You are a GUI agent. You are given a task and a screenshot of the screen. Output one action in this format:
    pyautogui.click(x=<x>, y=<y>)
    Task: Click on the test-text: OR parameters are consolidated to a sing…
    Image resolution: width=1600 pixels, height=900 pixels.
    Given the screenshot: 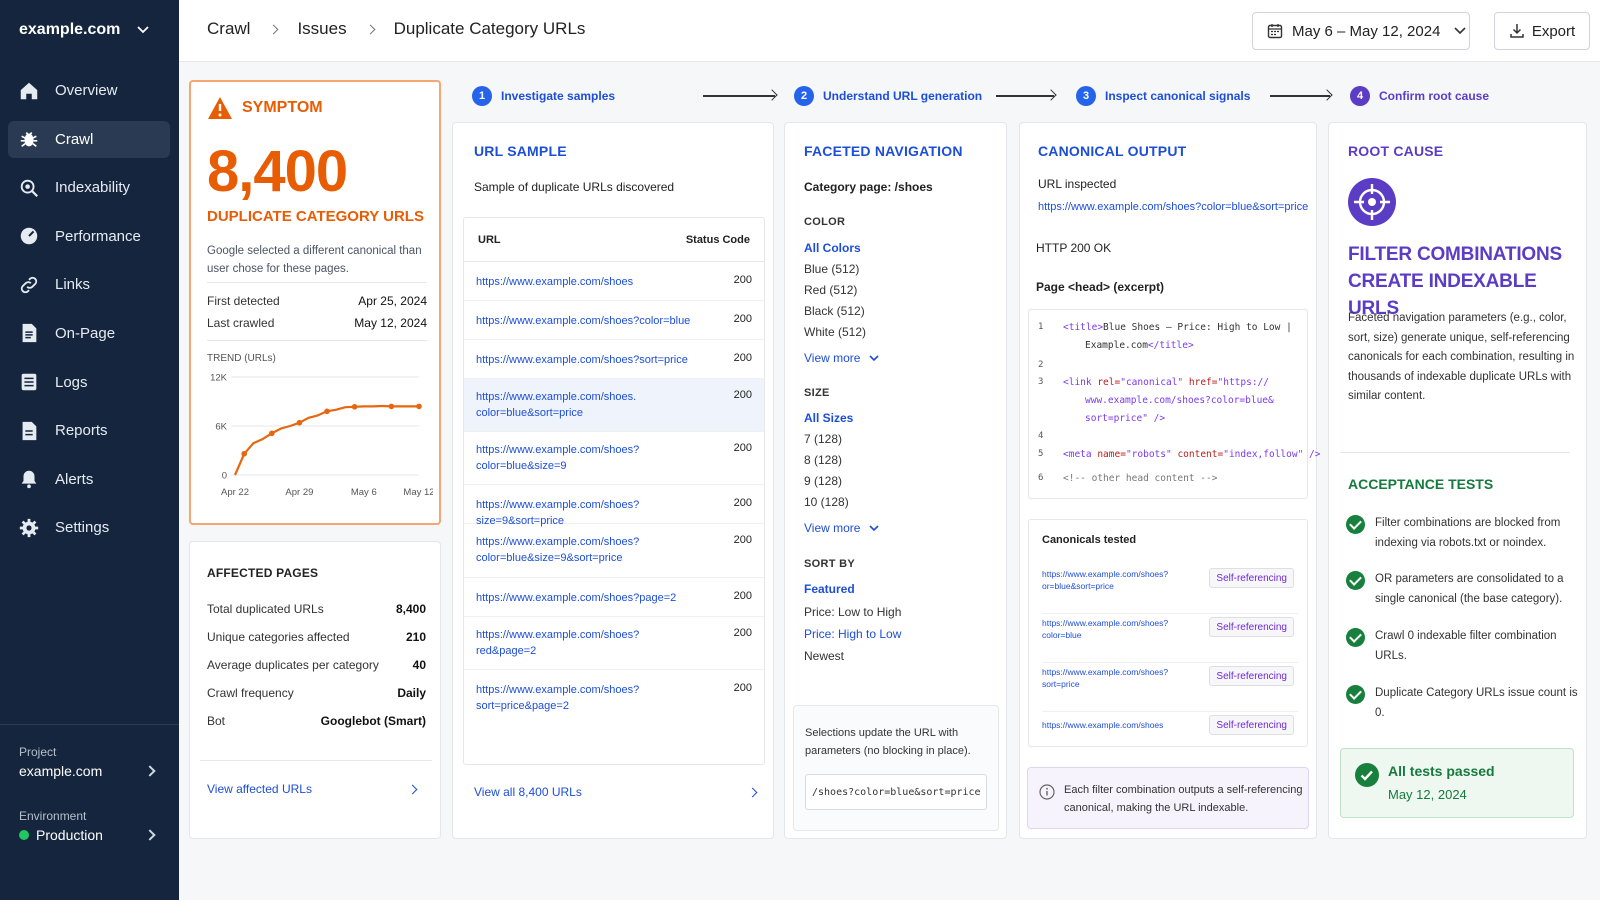 What is the action you would take?
    pyautogui.click(x=1469, y=589)
    